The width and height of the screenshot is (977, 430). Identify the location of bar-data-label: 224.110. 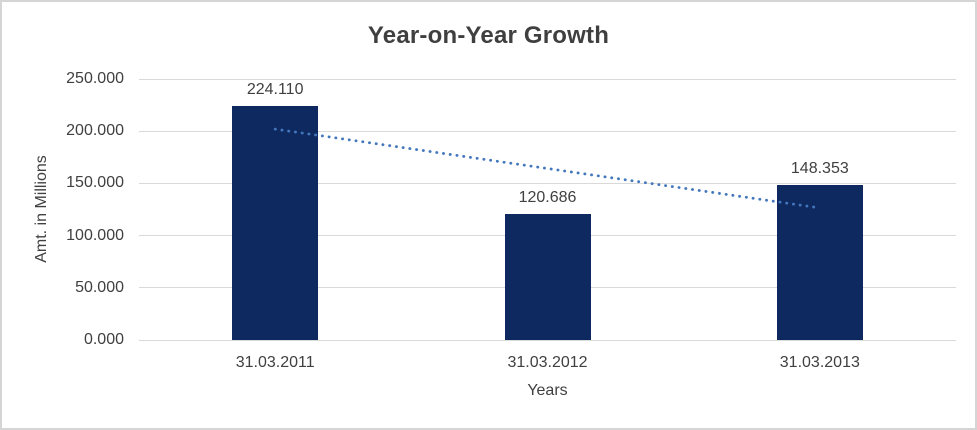
(275, 90).